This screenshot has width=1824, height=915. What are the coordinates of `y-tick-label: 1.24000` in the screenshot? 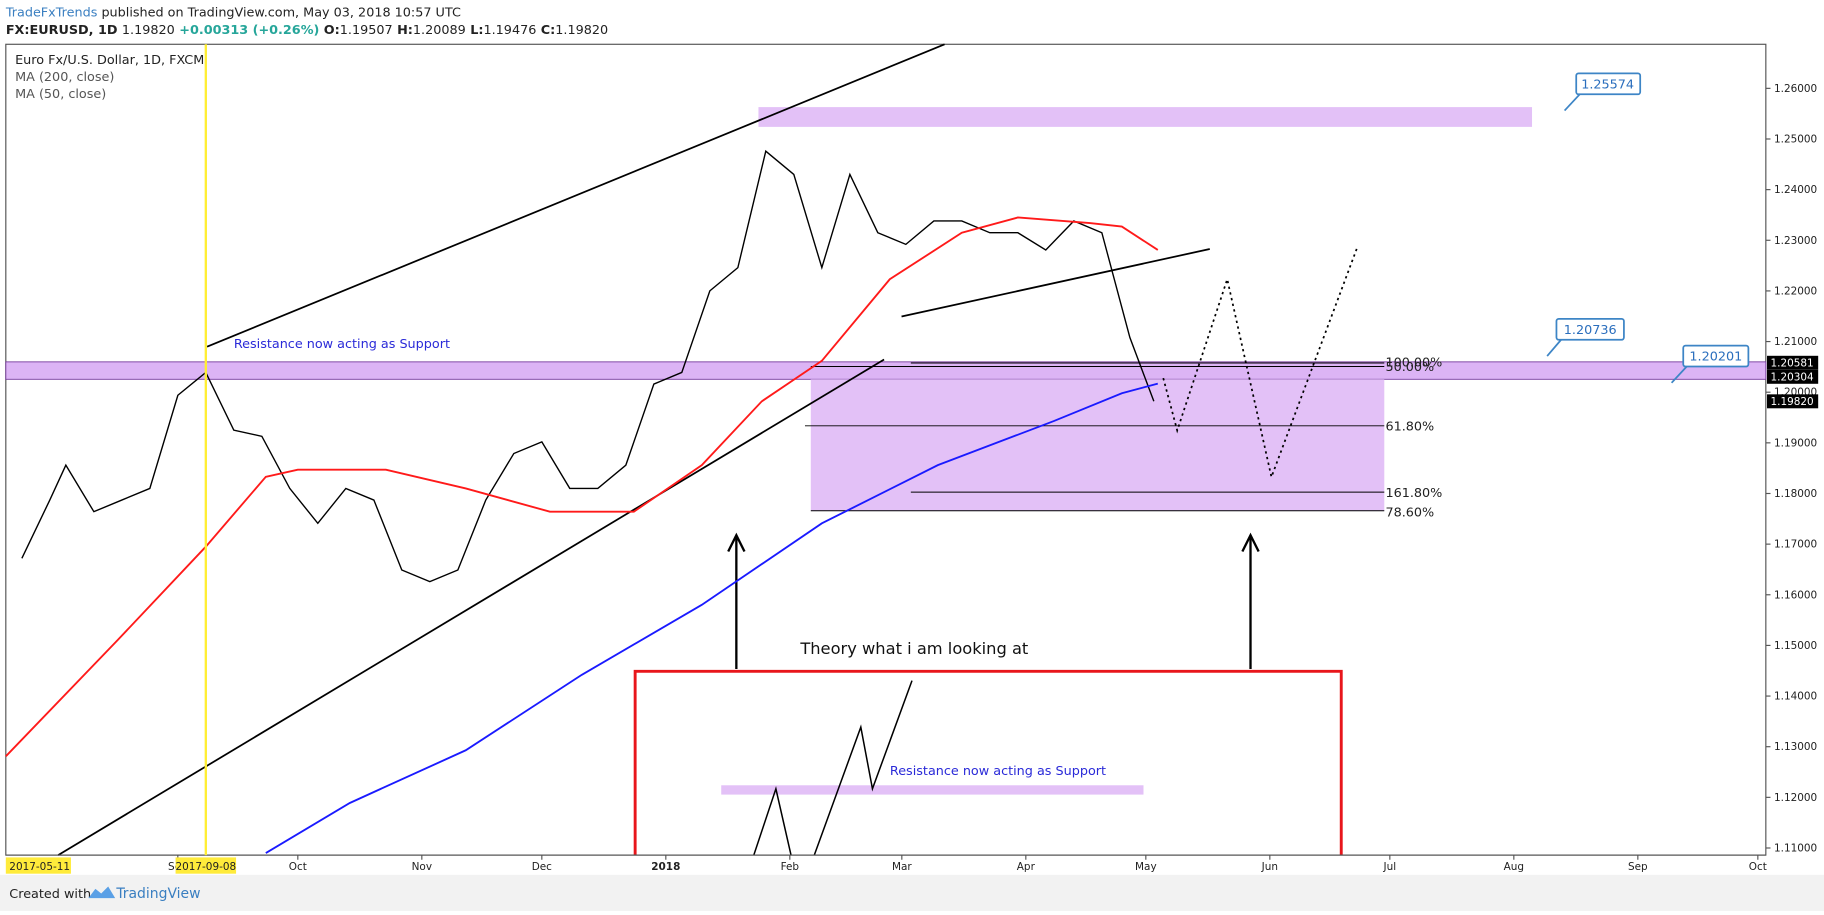 It's located at (1795, 190).